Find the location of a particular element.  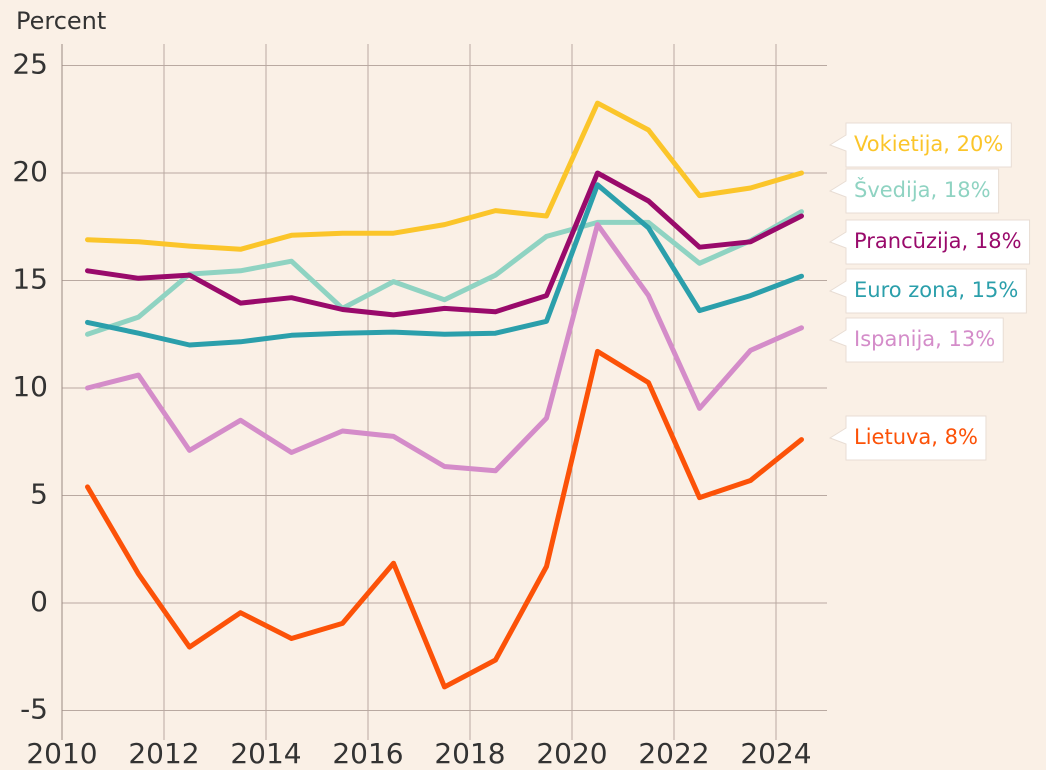

x-tick-label: 2020 is located at coordinates (571, 753).